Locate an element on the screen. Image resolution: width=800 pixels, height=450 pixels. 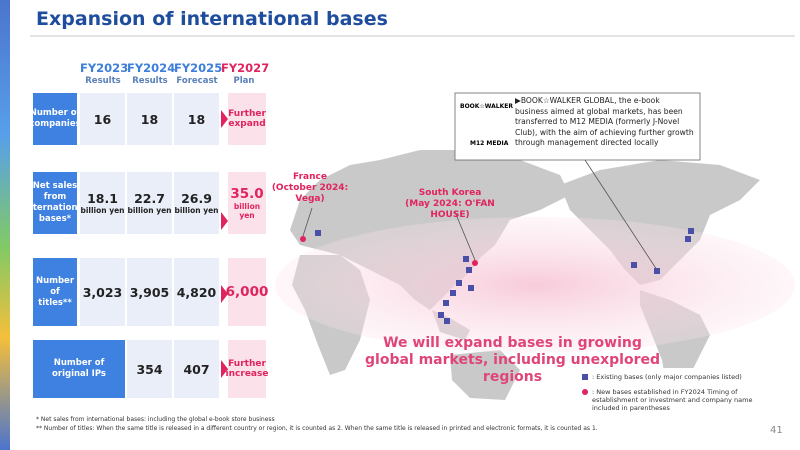
column-sub: Plan is located at coordinates (244, 81).